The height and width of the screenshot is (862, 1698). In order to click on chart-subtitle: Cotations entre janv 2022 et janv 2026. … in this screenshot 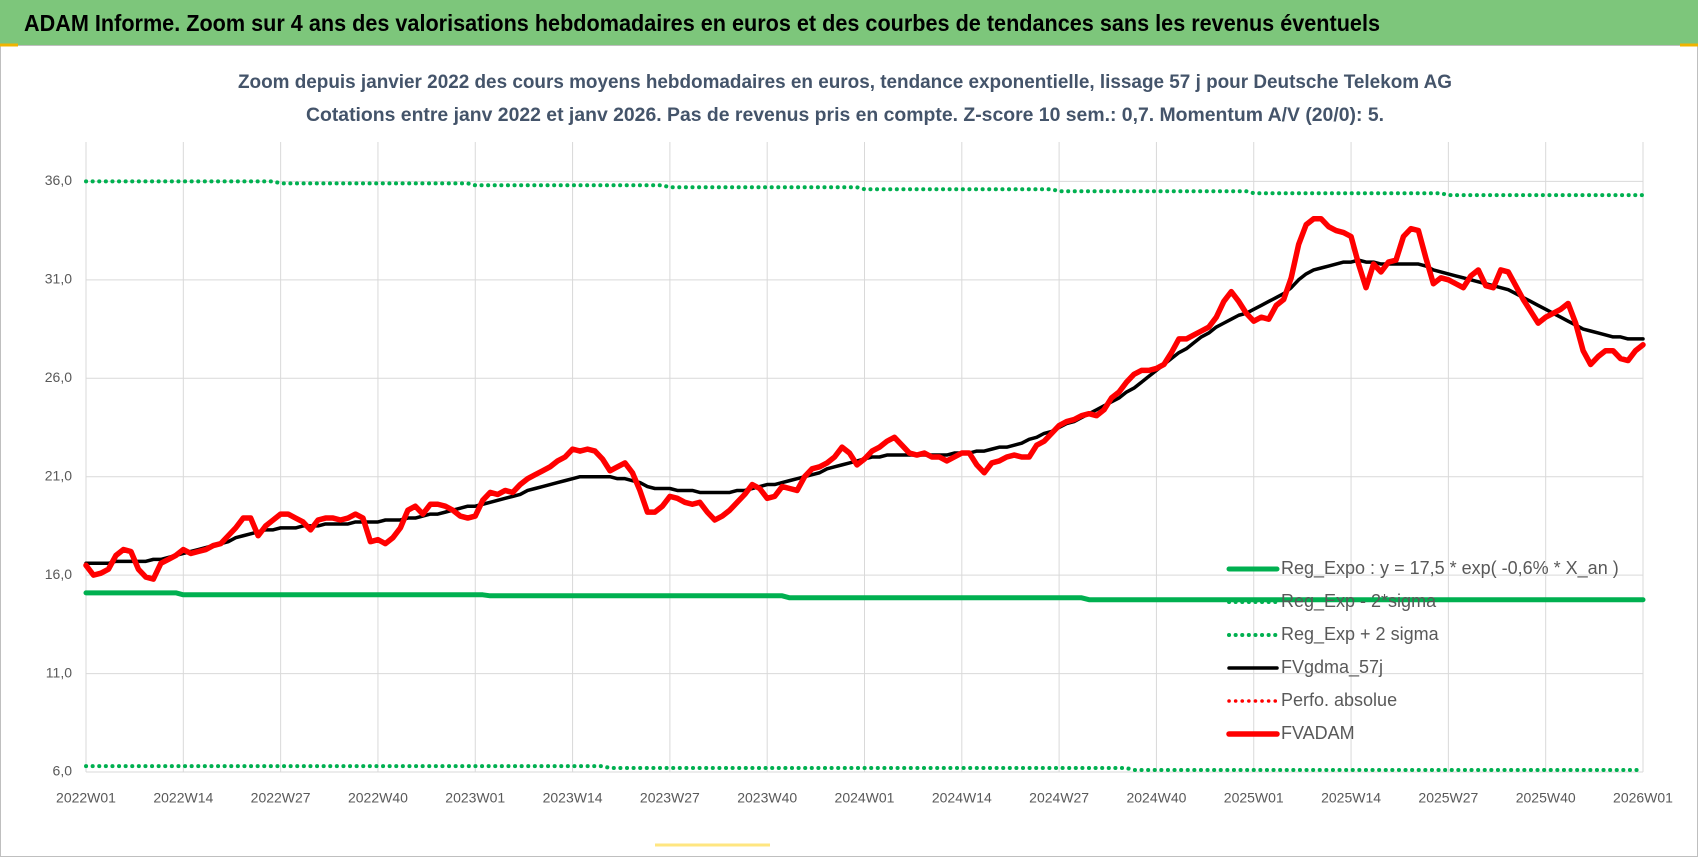, I will do `click(845, 115)`.